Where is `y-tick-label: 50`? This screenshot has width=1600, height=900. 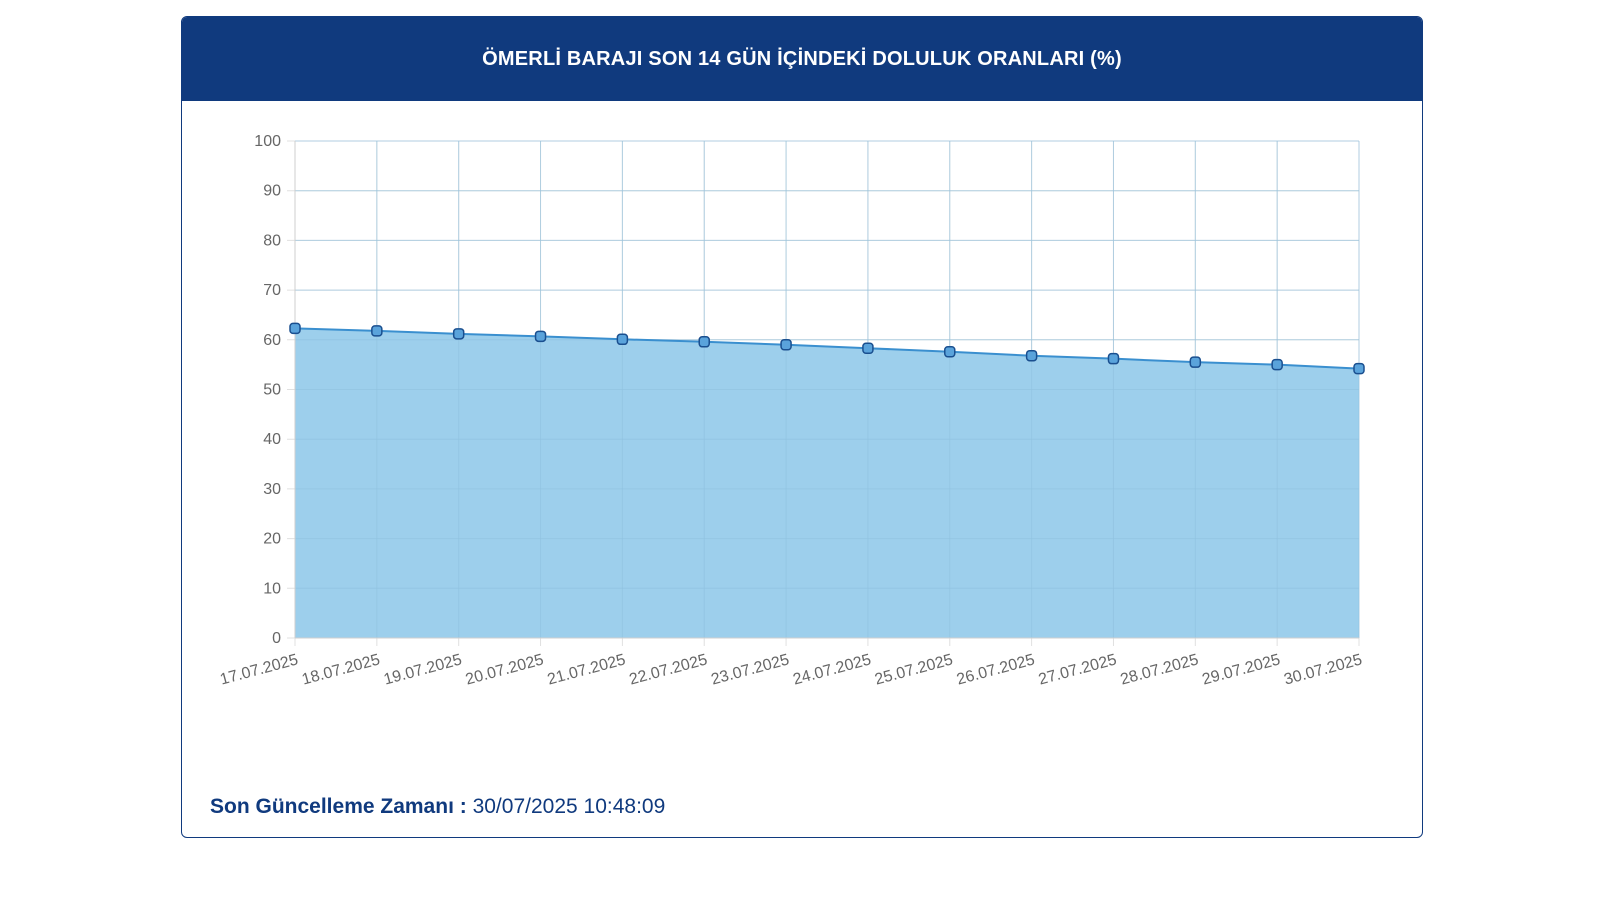 y-tick-label: 50 is located at coordinates (272, 390).